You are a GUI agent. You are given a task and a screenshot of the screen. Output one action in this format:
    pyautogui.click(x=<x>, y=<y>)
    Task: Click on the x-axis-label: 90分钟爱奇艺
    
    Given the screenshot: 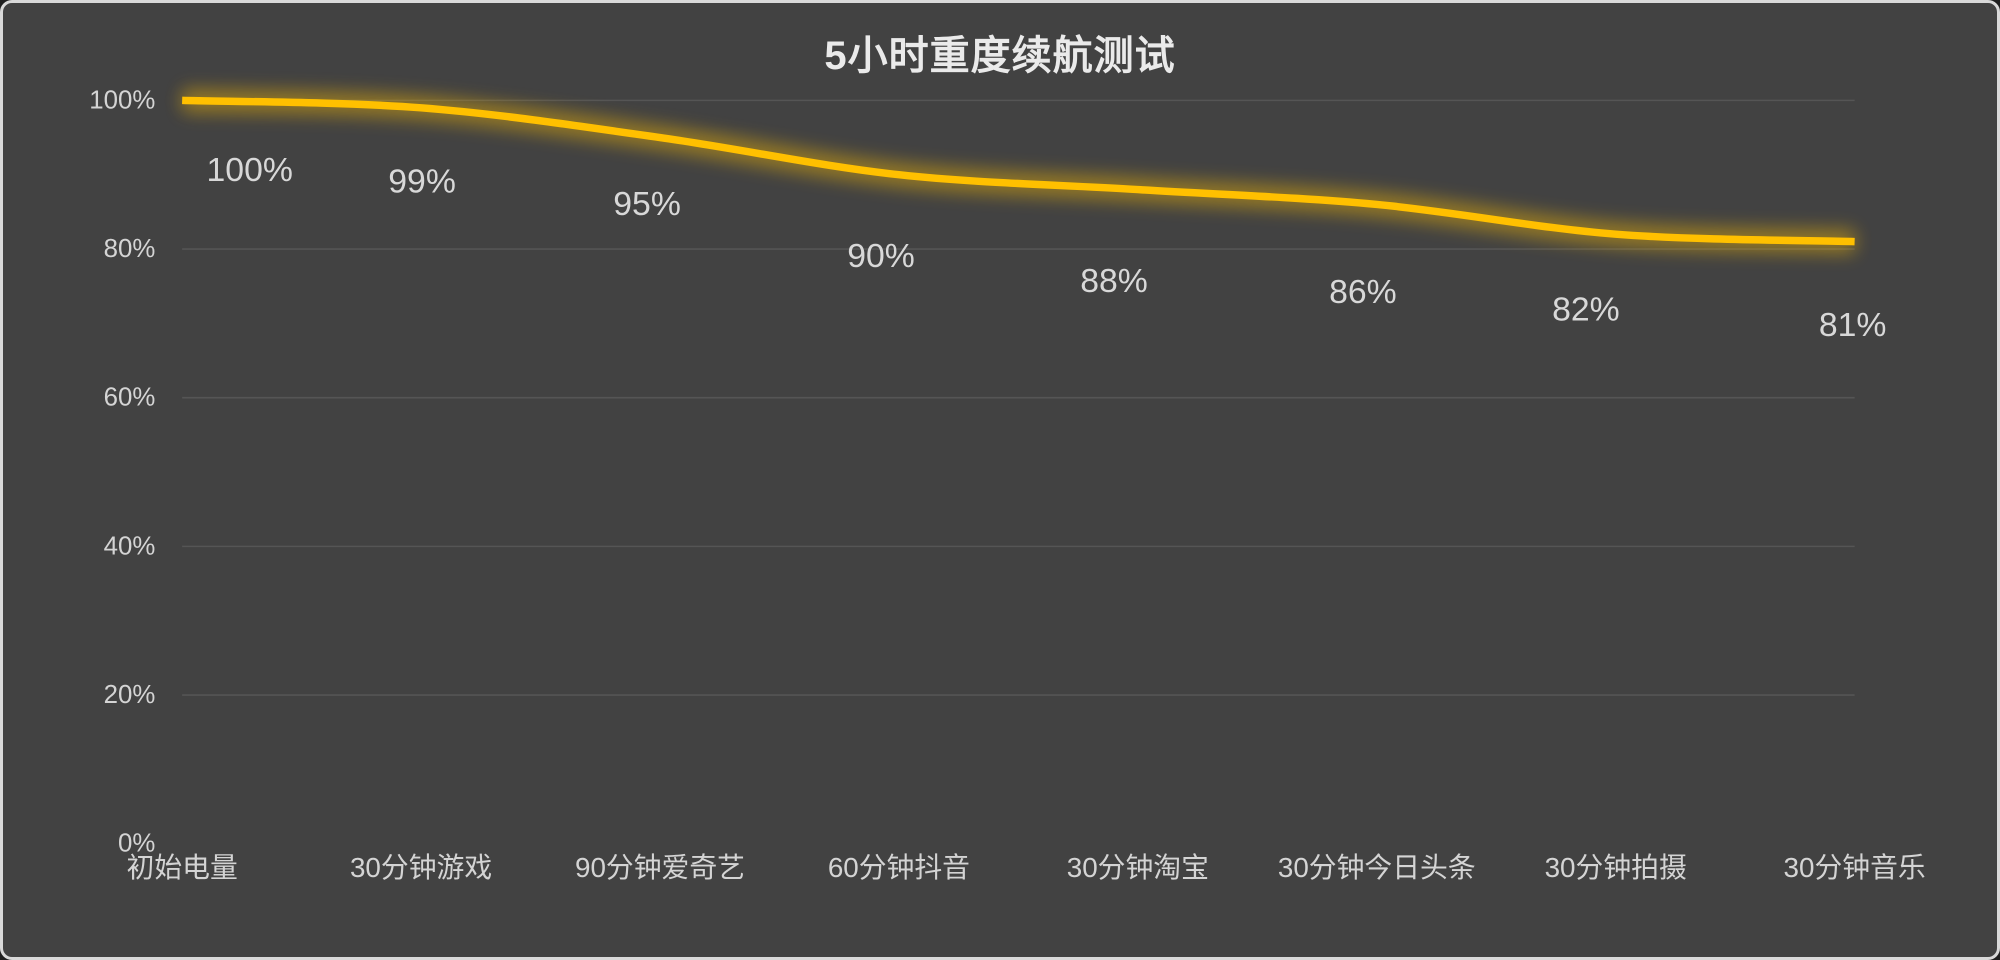 What is the action you would take?
    pyautogui.click(x=660, y=867)
    